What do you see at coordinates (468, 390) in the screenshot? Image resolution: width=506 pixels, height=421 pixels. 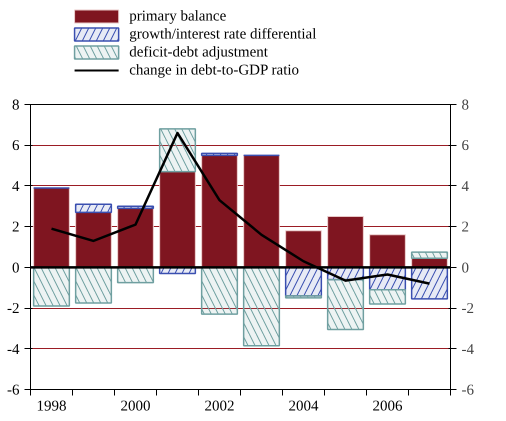 I see `y2-tick-label: -6` at bounding box center [468, 390].